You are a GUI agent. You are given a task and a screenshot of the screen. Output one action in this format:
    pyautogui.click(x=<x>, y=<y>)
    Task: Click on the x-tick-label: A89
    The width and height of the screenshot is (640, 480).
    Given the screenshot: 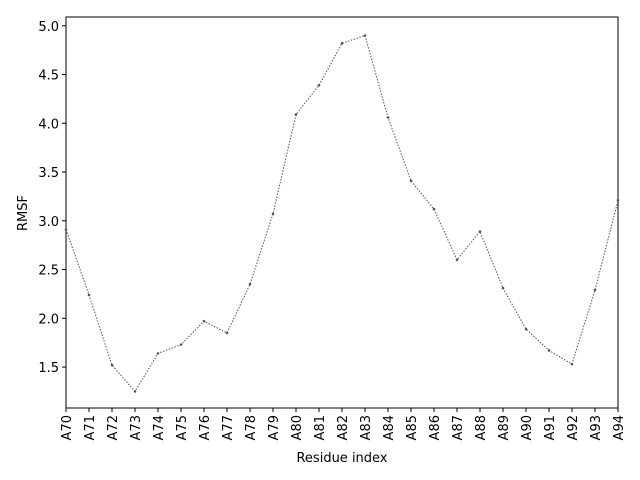 What is the action you would take?
    pyautogui.click(x=504, y=427)
    